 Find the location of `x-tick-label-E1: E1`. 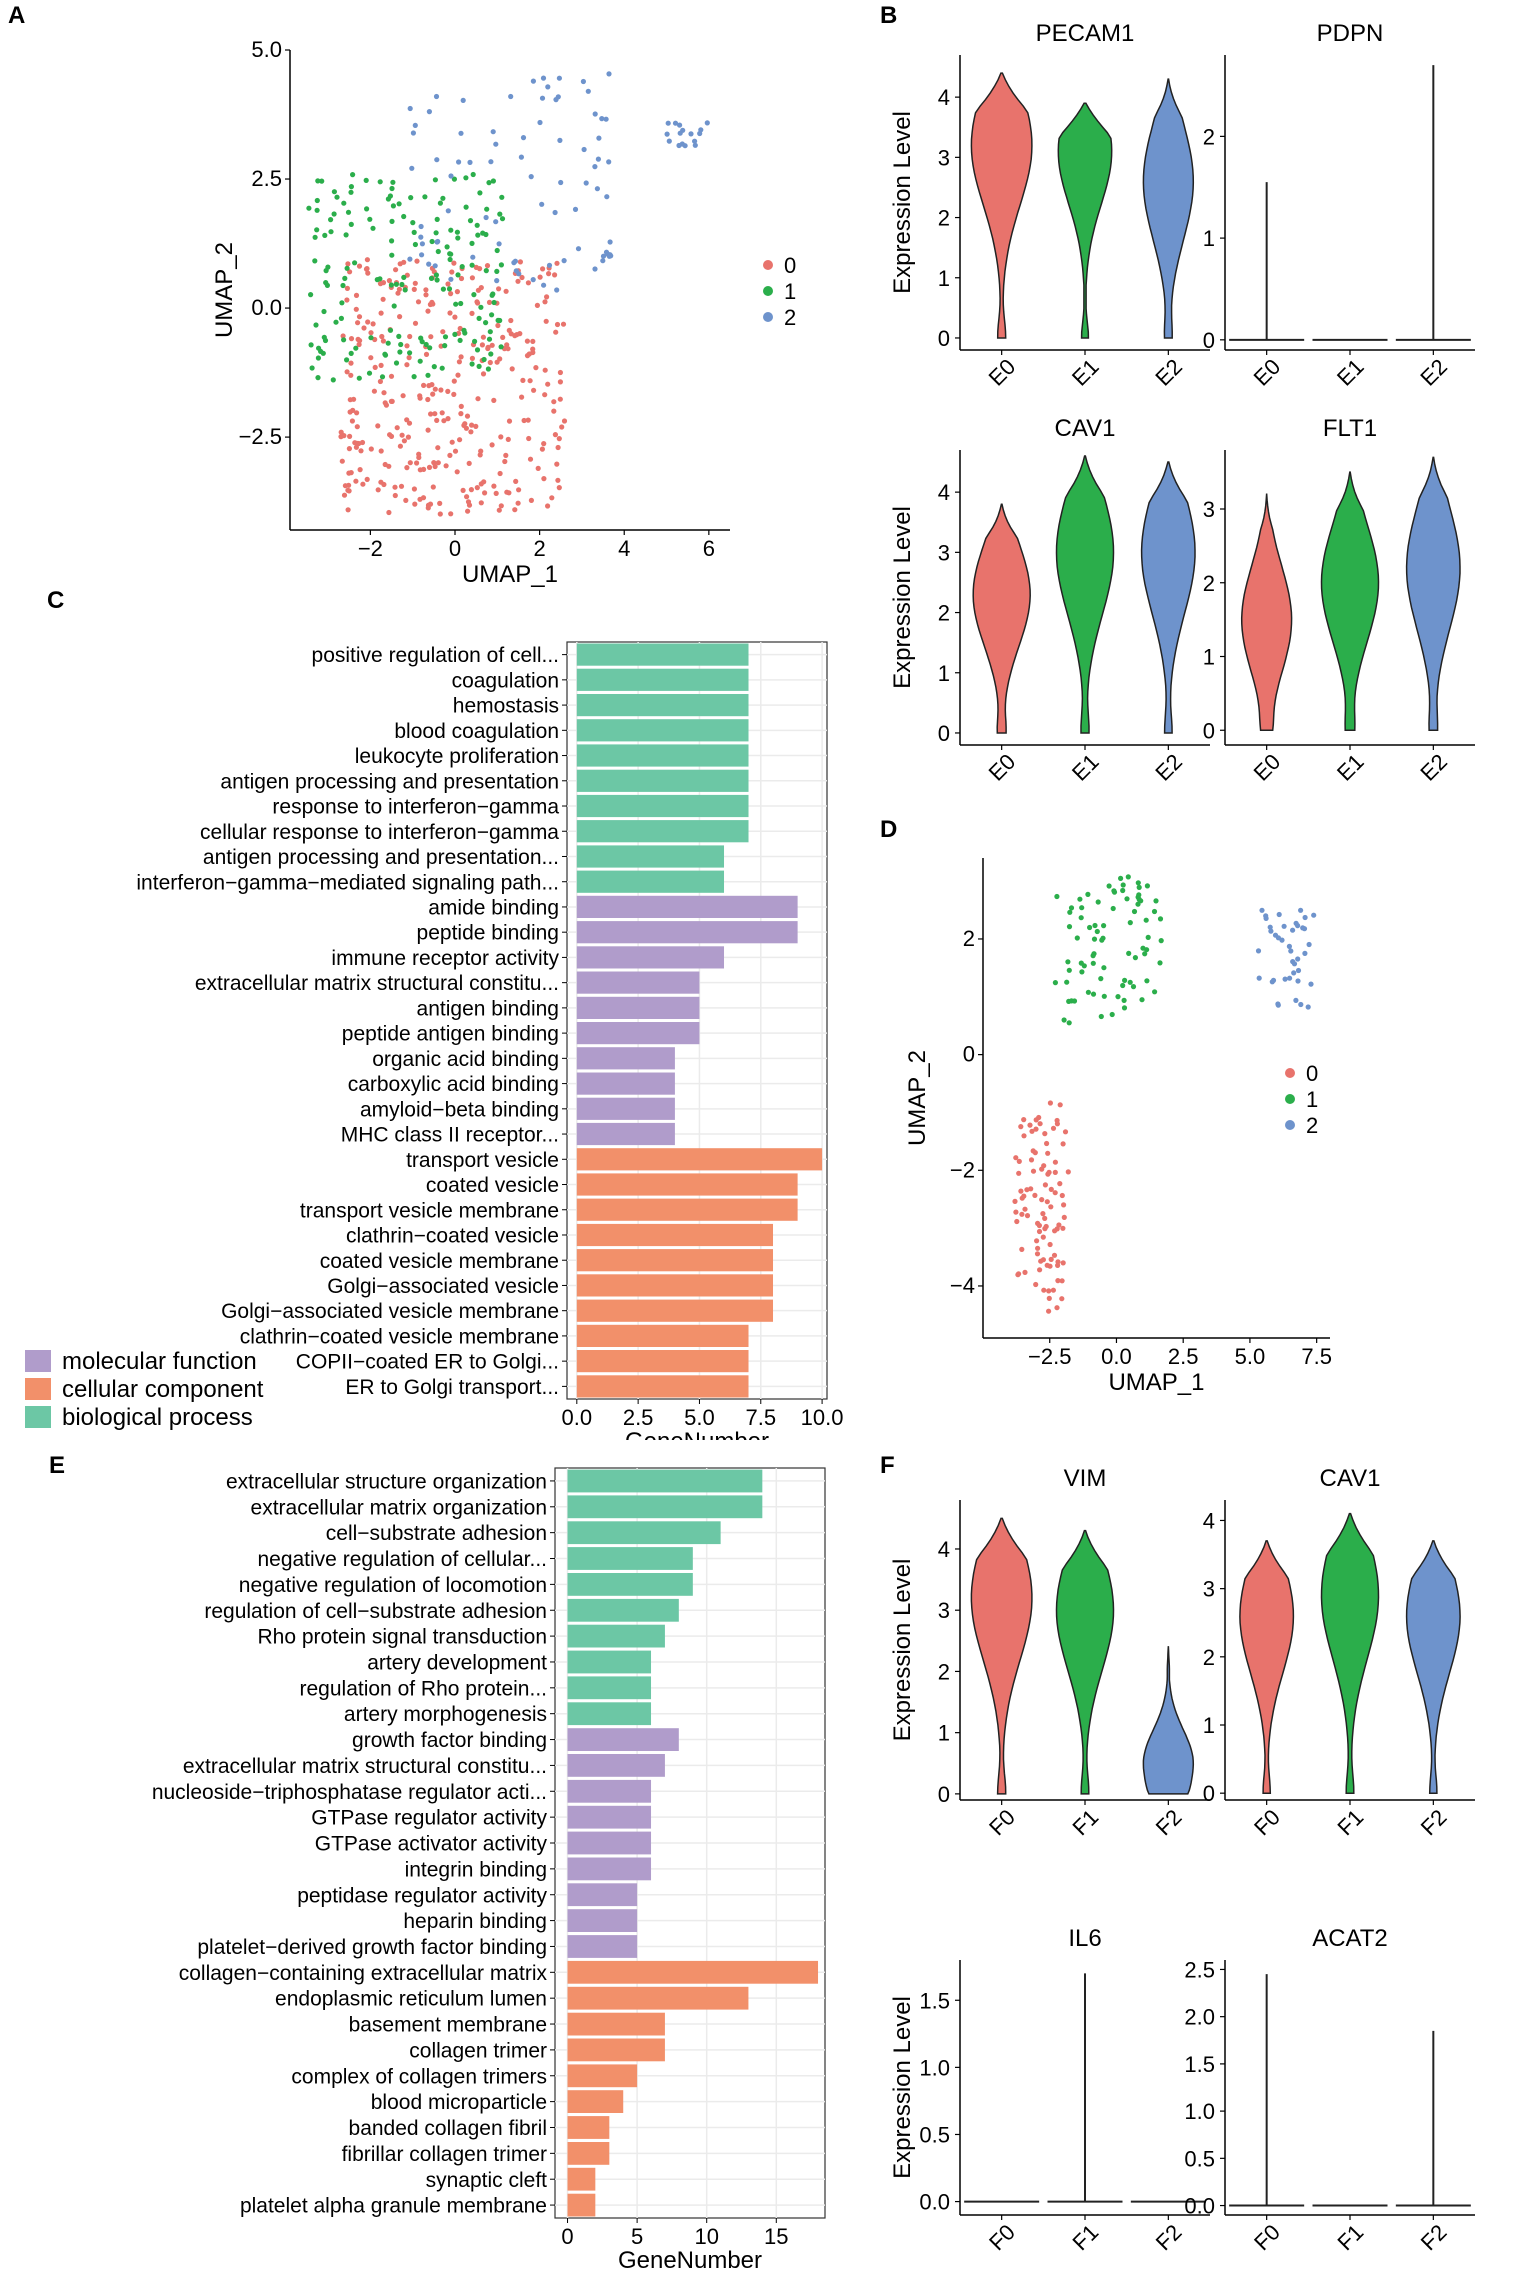

x-tick-label-E1: E1 is located at coordinates (1085, 372).